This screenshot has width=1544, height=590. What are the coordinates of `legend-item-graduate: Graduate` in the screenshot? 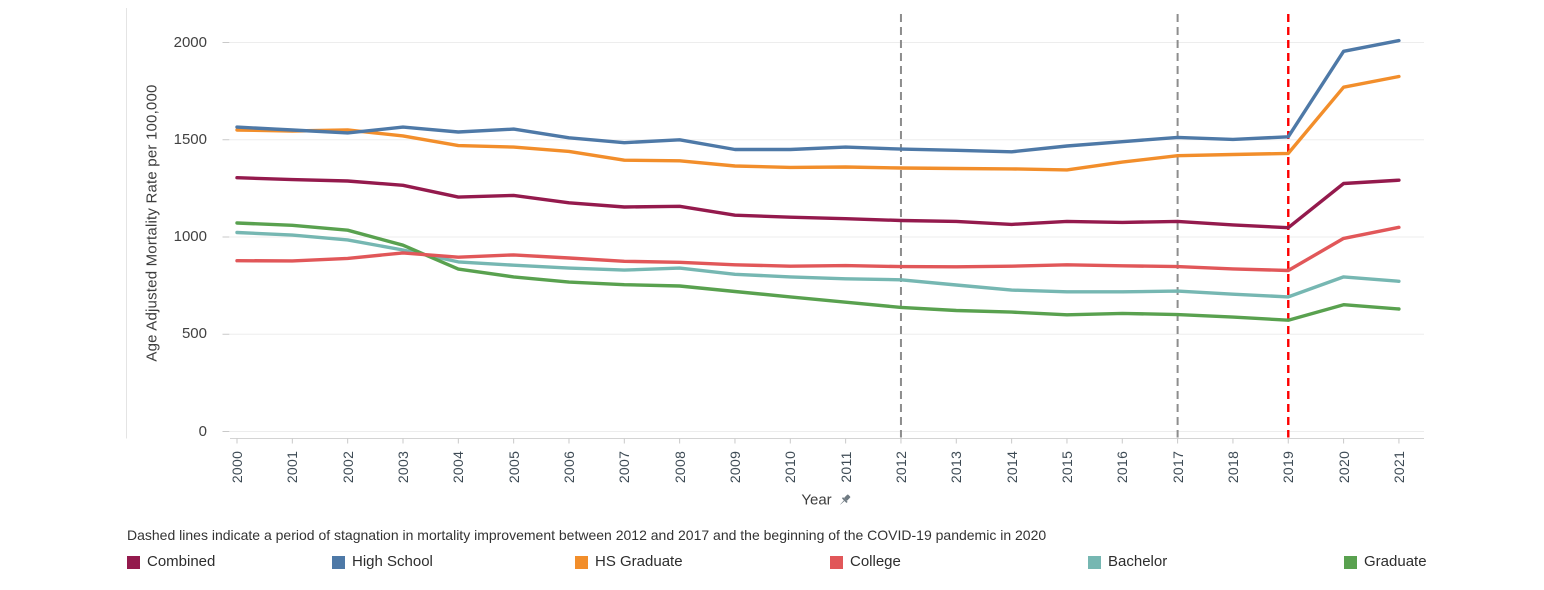 It's located at (1385, 562).